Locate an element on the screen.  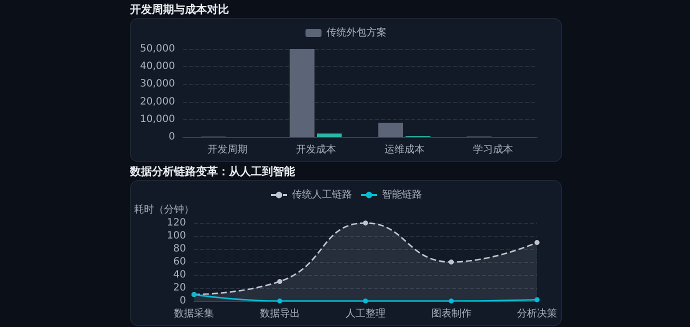
y-axis-title: 耗时（分钟） is located at coordinates (164, 210).